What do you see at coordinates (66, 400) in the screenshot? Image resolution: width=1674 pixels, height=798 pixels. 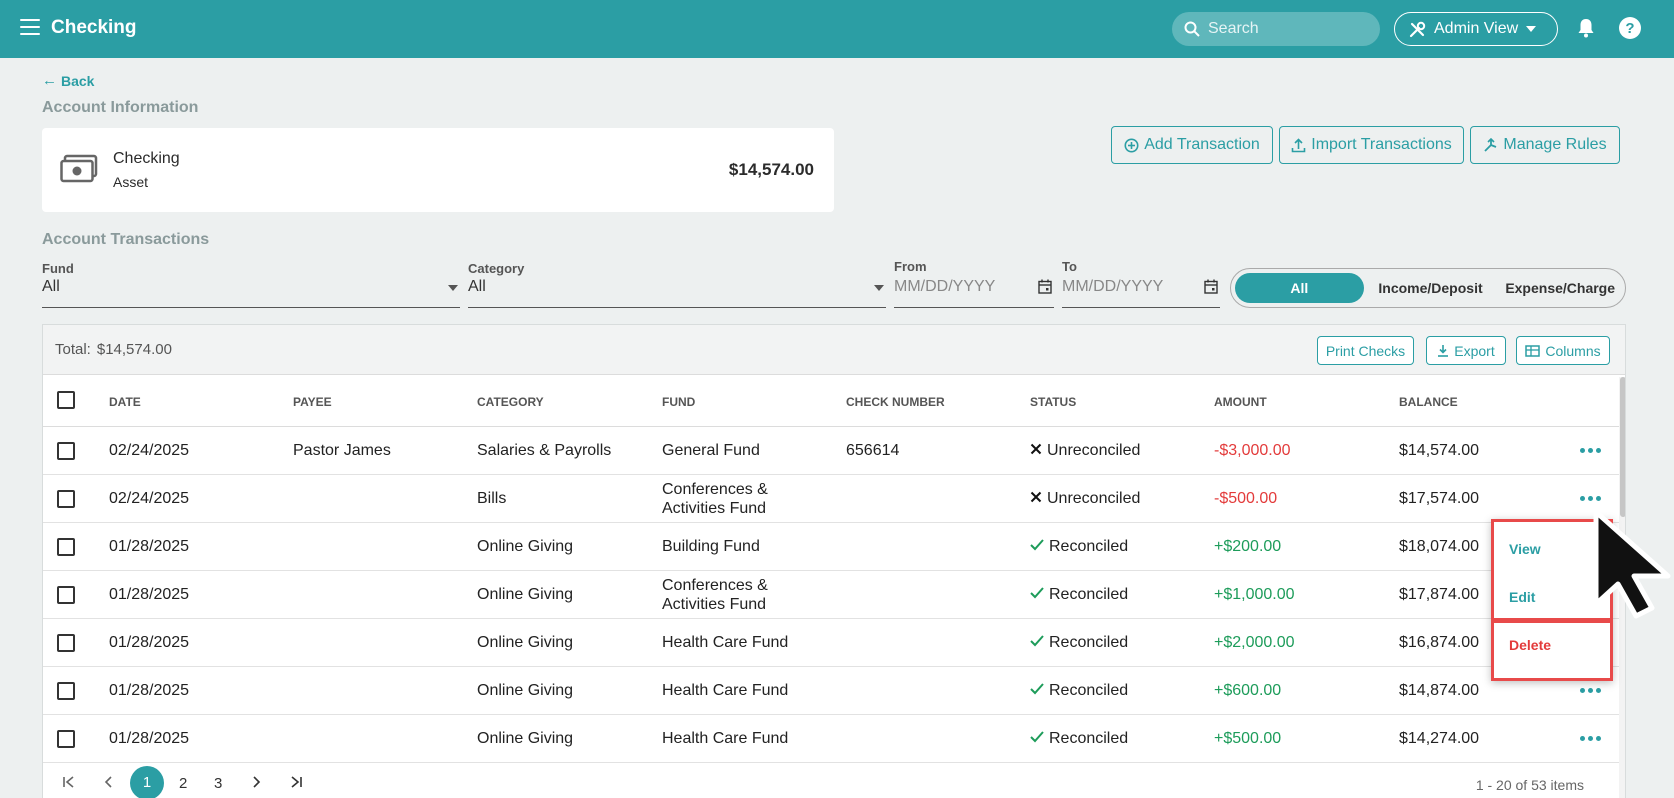 I see `select-all-checkbox` at bounding box center [66, 400].